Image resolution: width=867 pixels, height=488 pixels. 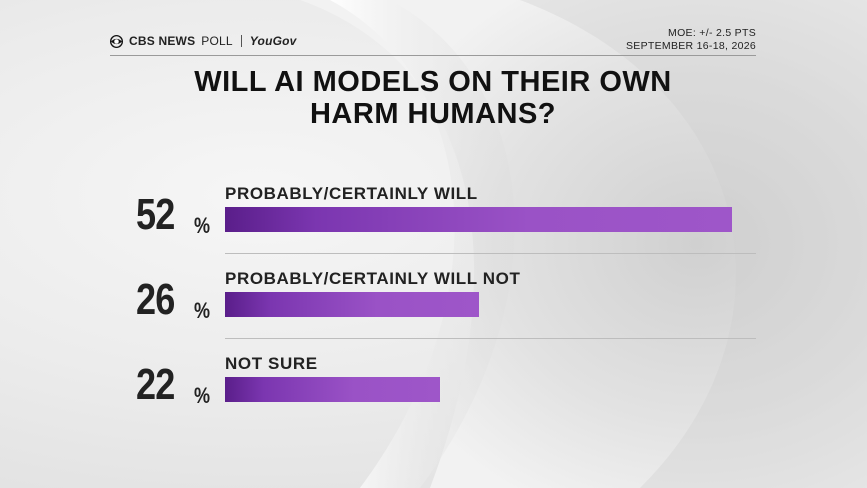 What do you see at coordinates (433, 55) in the screenshot?
I see `header-divider` at bounding box center [433, 55].